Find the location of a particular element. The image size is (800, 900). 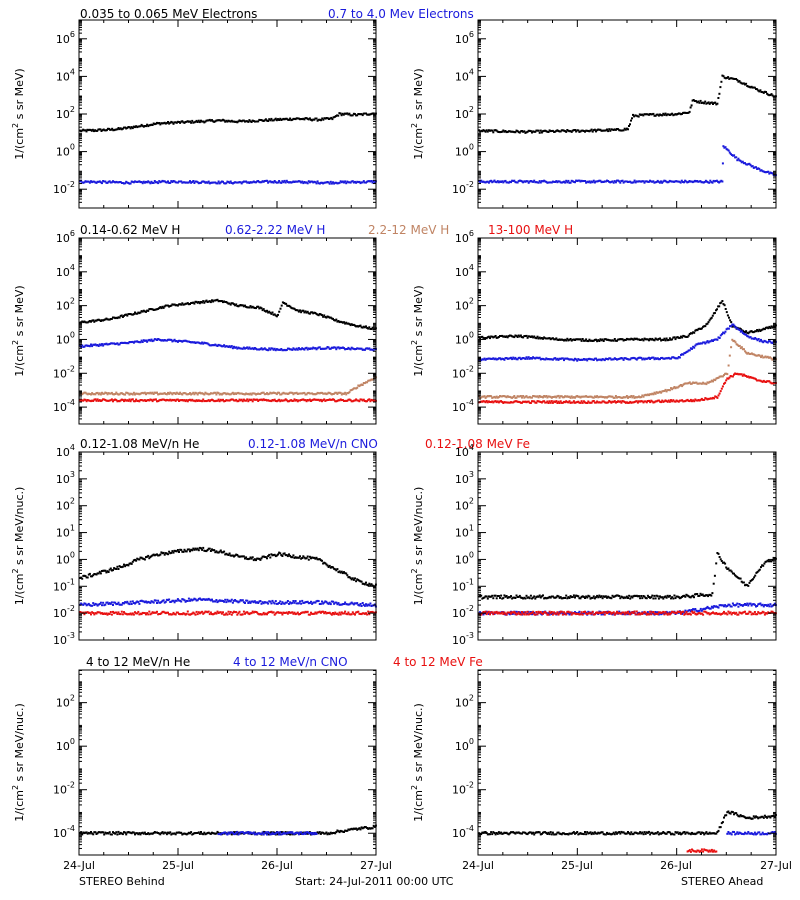

y-tick-label: 10⁻³ is located at coordinates (64, 639).